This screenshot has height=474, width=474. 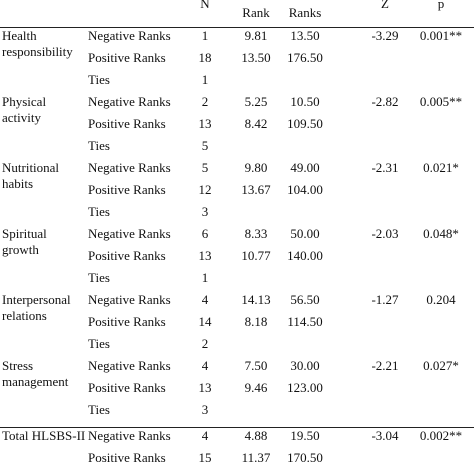 I want to click on cell-mean: 9.80, so click(x=256, y=167).